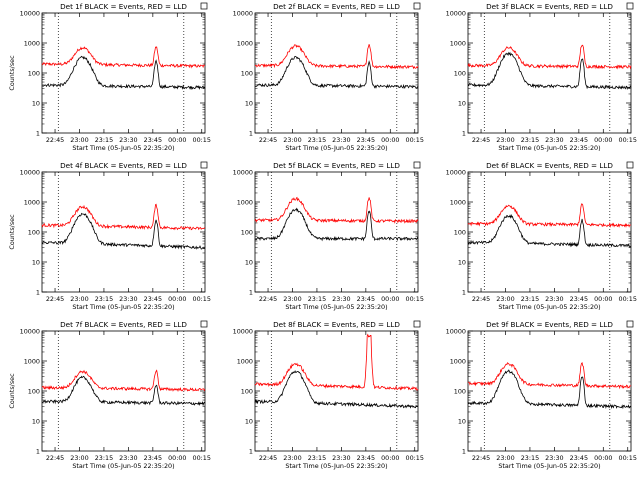 This screenshot has height=480, width=640. Describe the element at coordinates (549, 6) in the screenshot. I see `panel-title: Det 3f BLACK = Events, RED = LLD` at that location.